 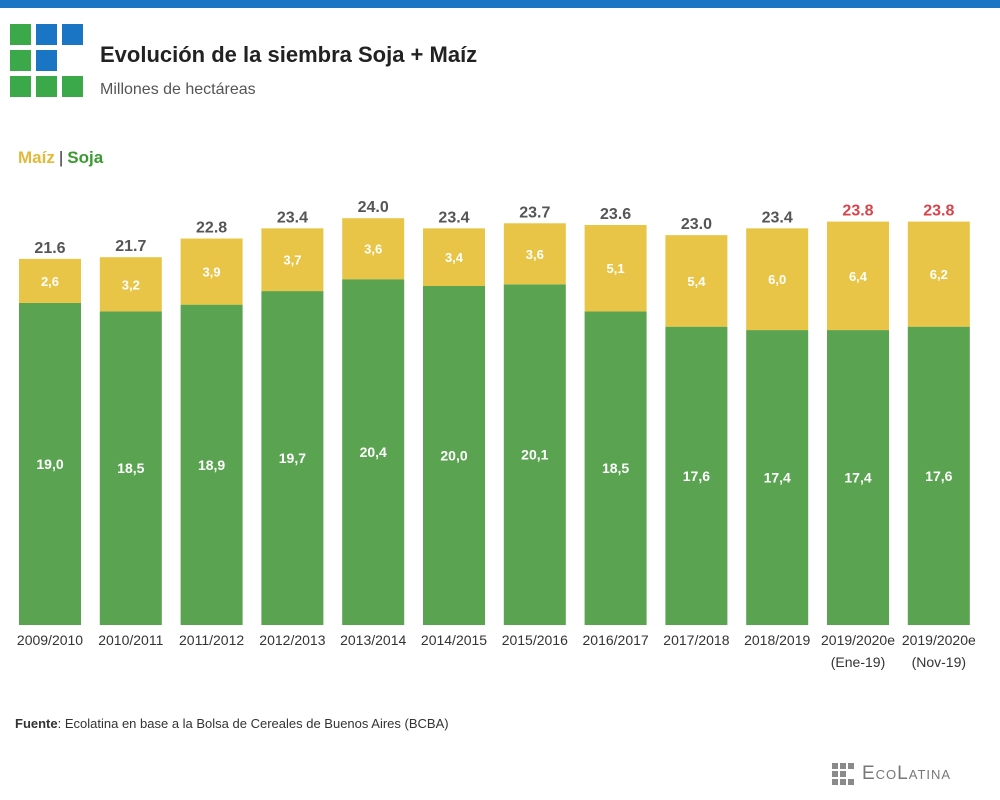 I want to click on data-label-maiz: 6,4, so click(x=858, y=276).